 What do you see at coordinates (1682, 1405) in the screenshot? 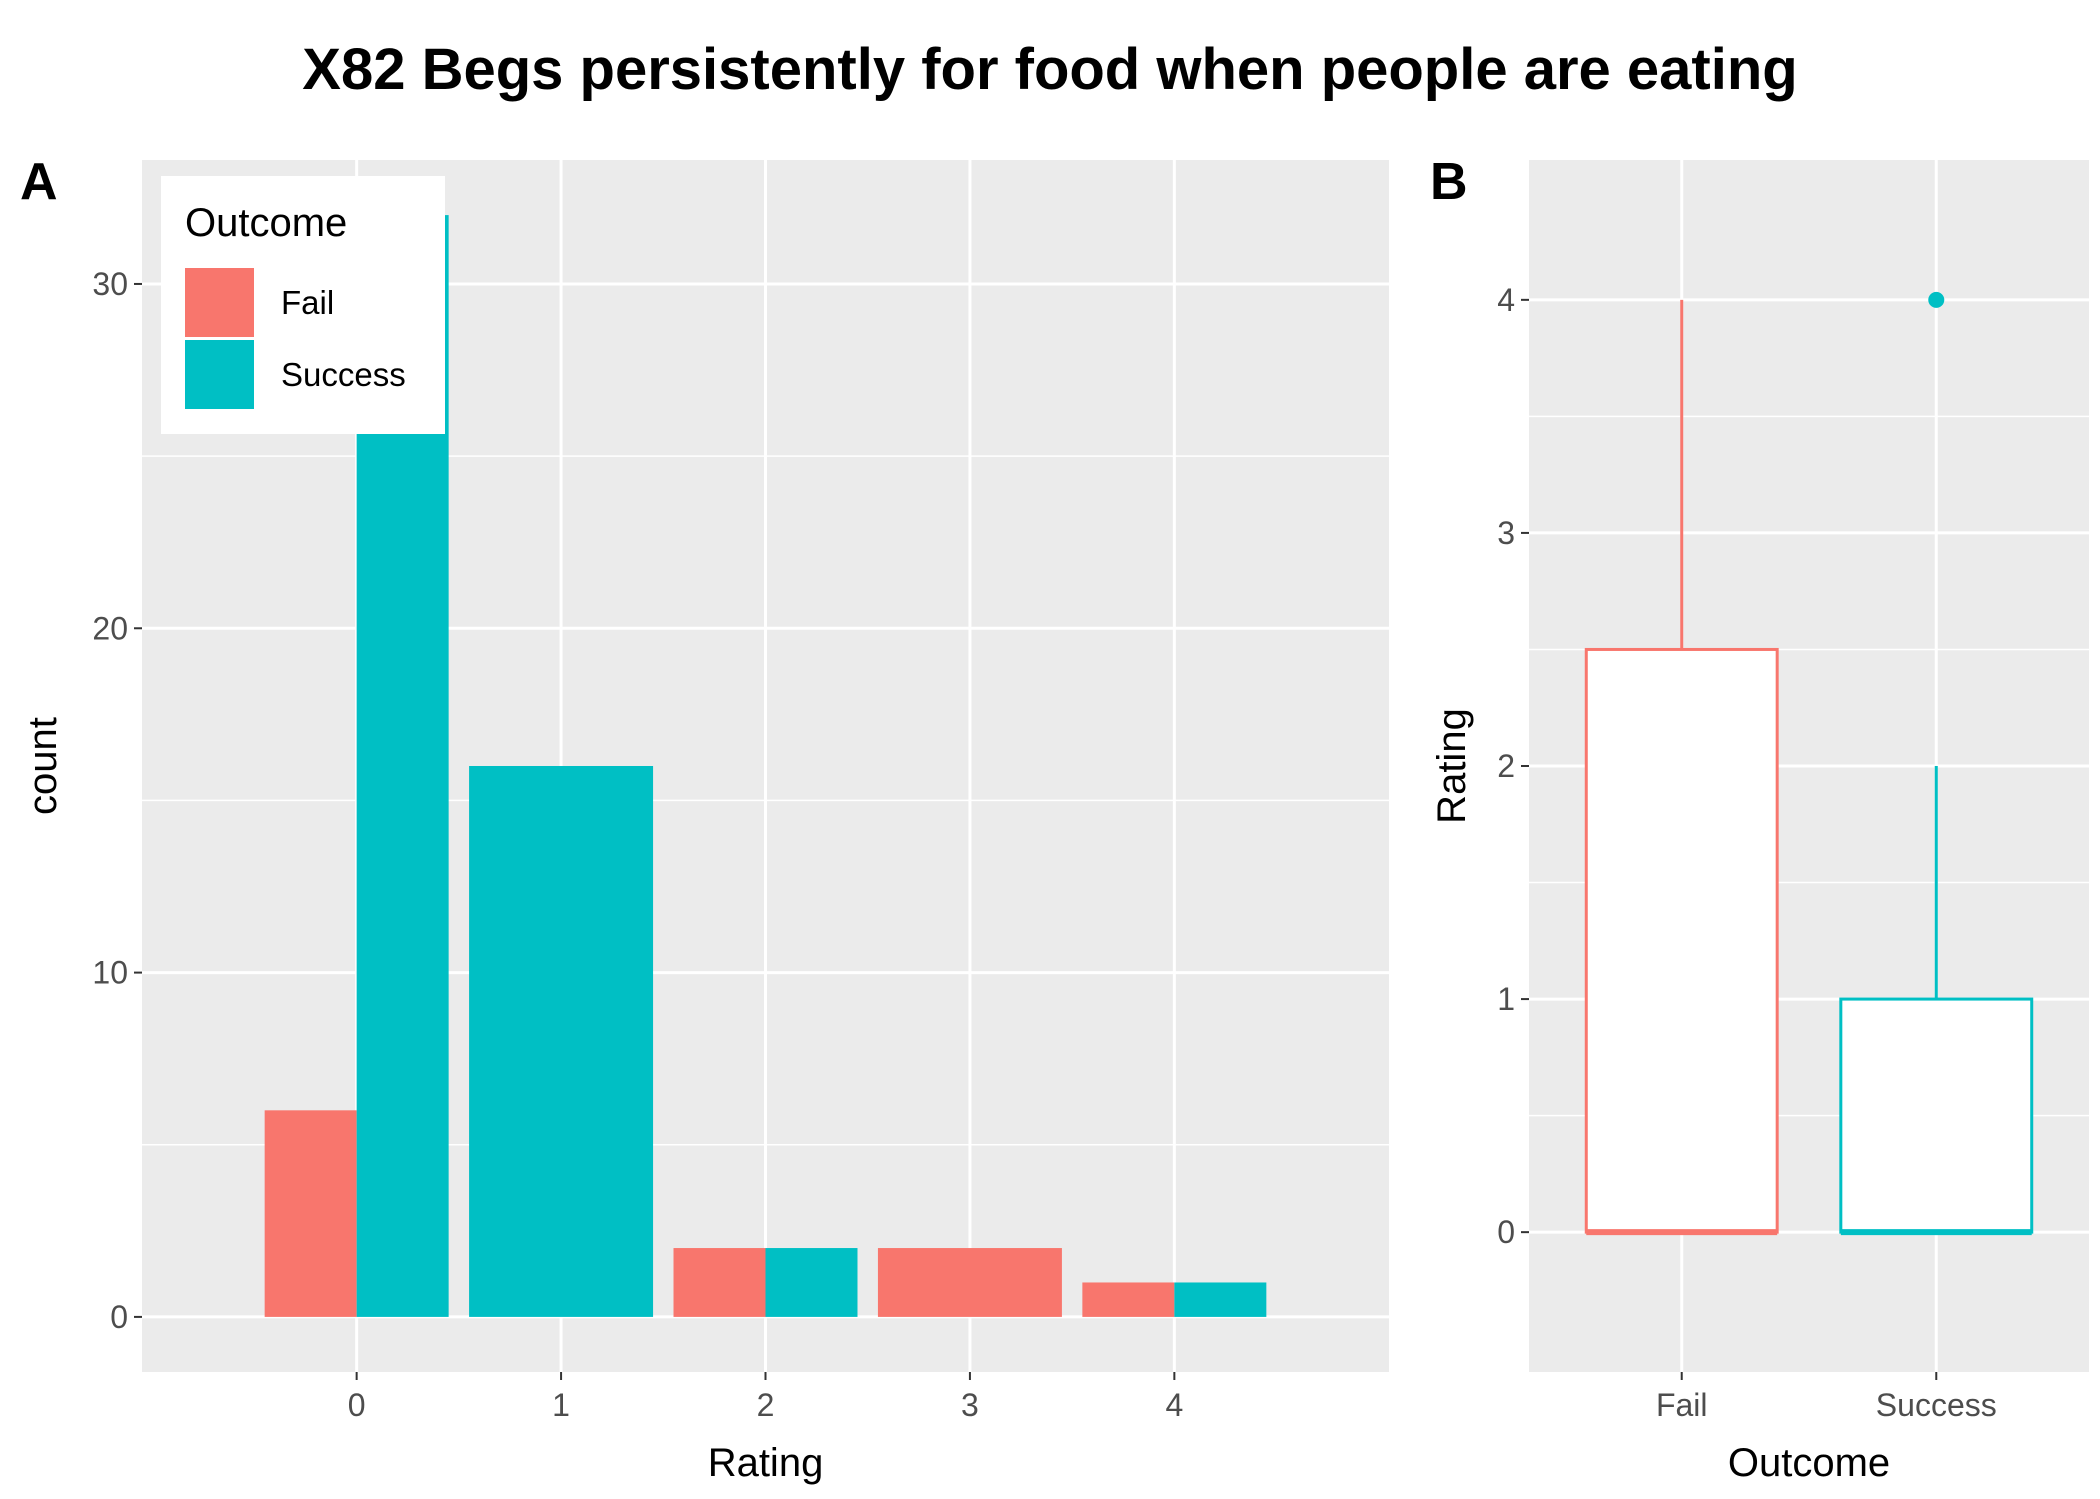
I see `panel-b-x-tick-label: Fail` at bounding box center [1682, 1405].